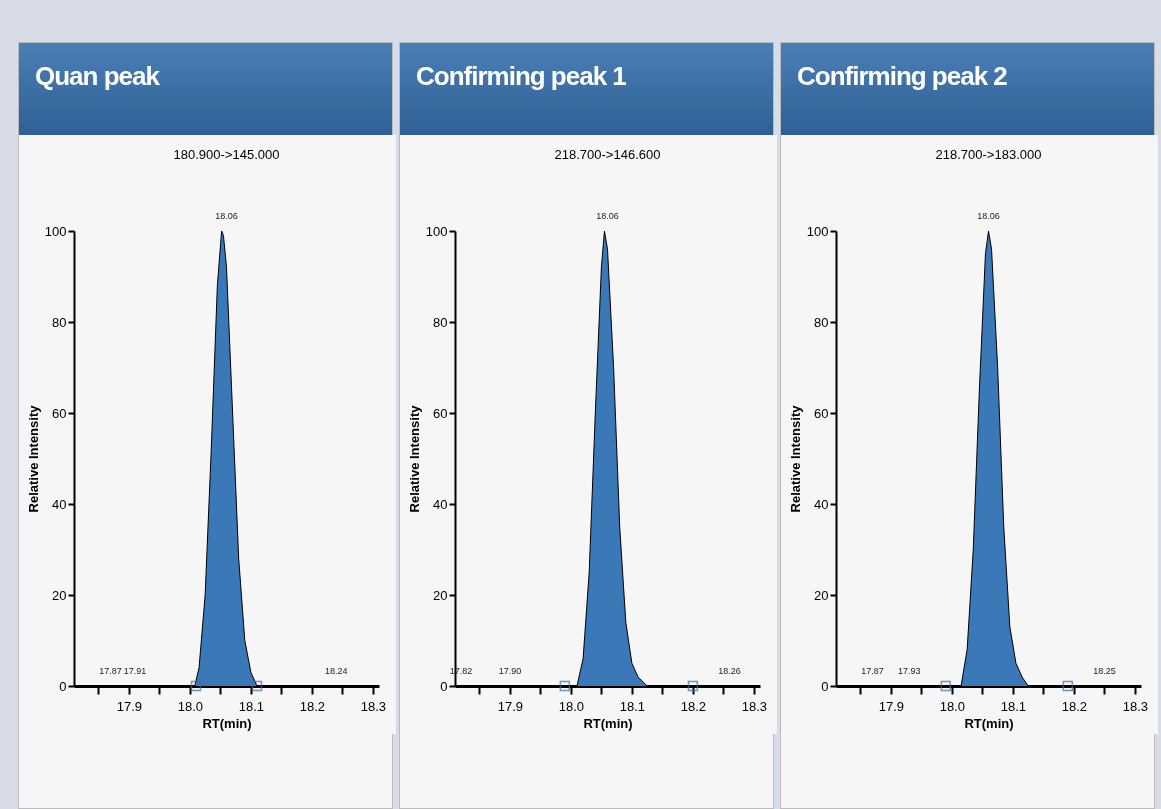 The image size is (1161, 809). I want to click on annotation: 18.24, so click(336, 671).